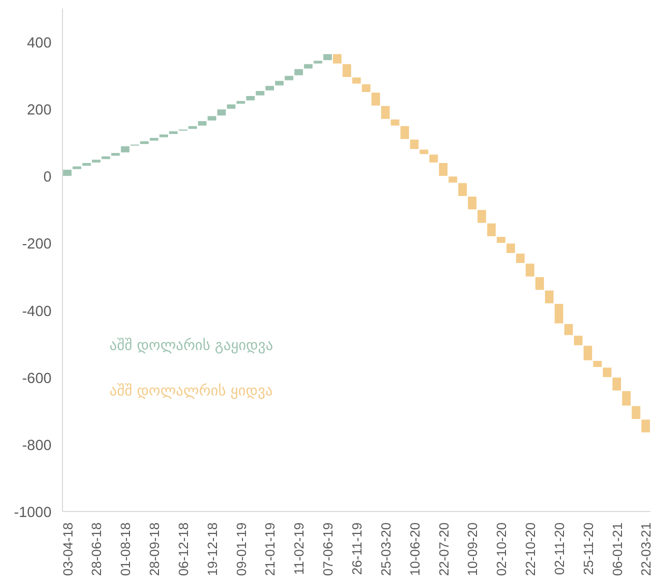 Image resolution: width=654 pixels, height=581 pixels. I want to click on x-tick-label: 07-06-19, so click(328, 549).